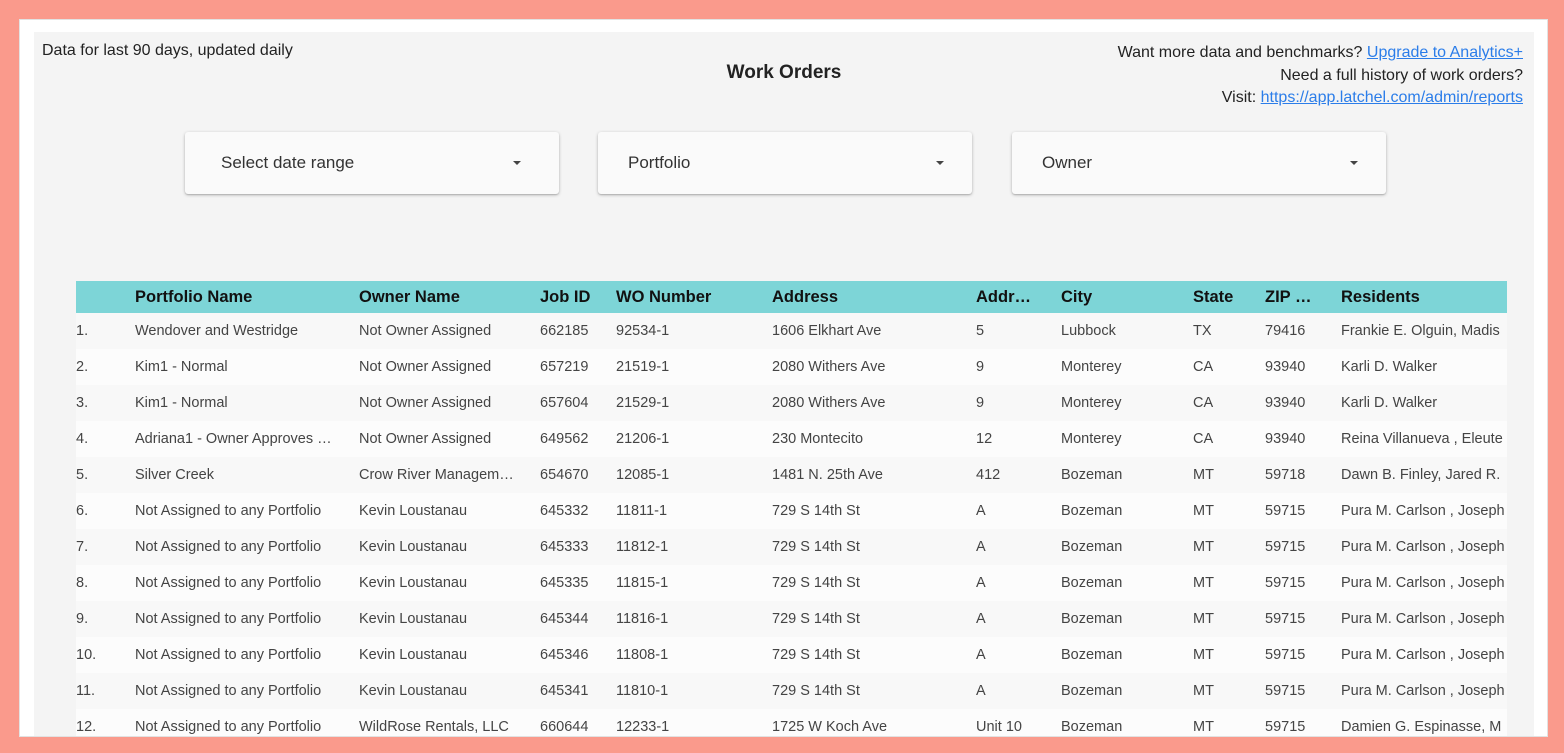  Describe the element at coordinates (643, 439) in the screenshot. I see `cell-wo-number: 21206-1` at that location.